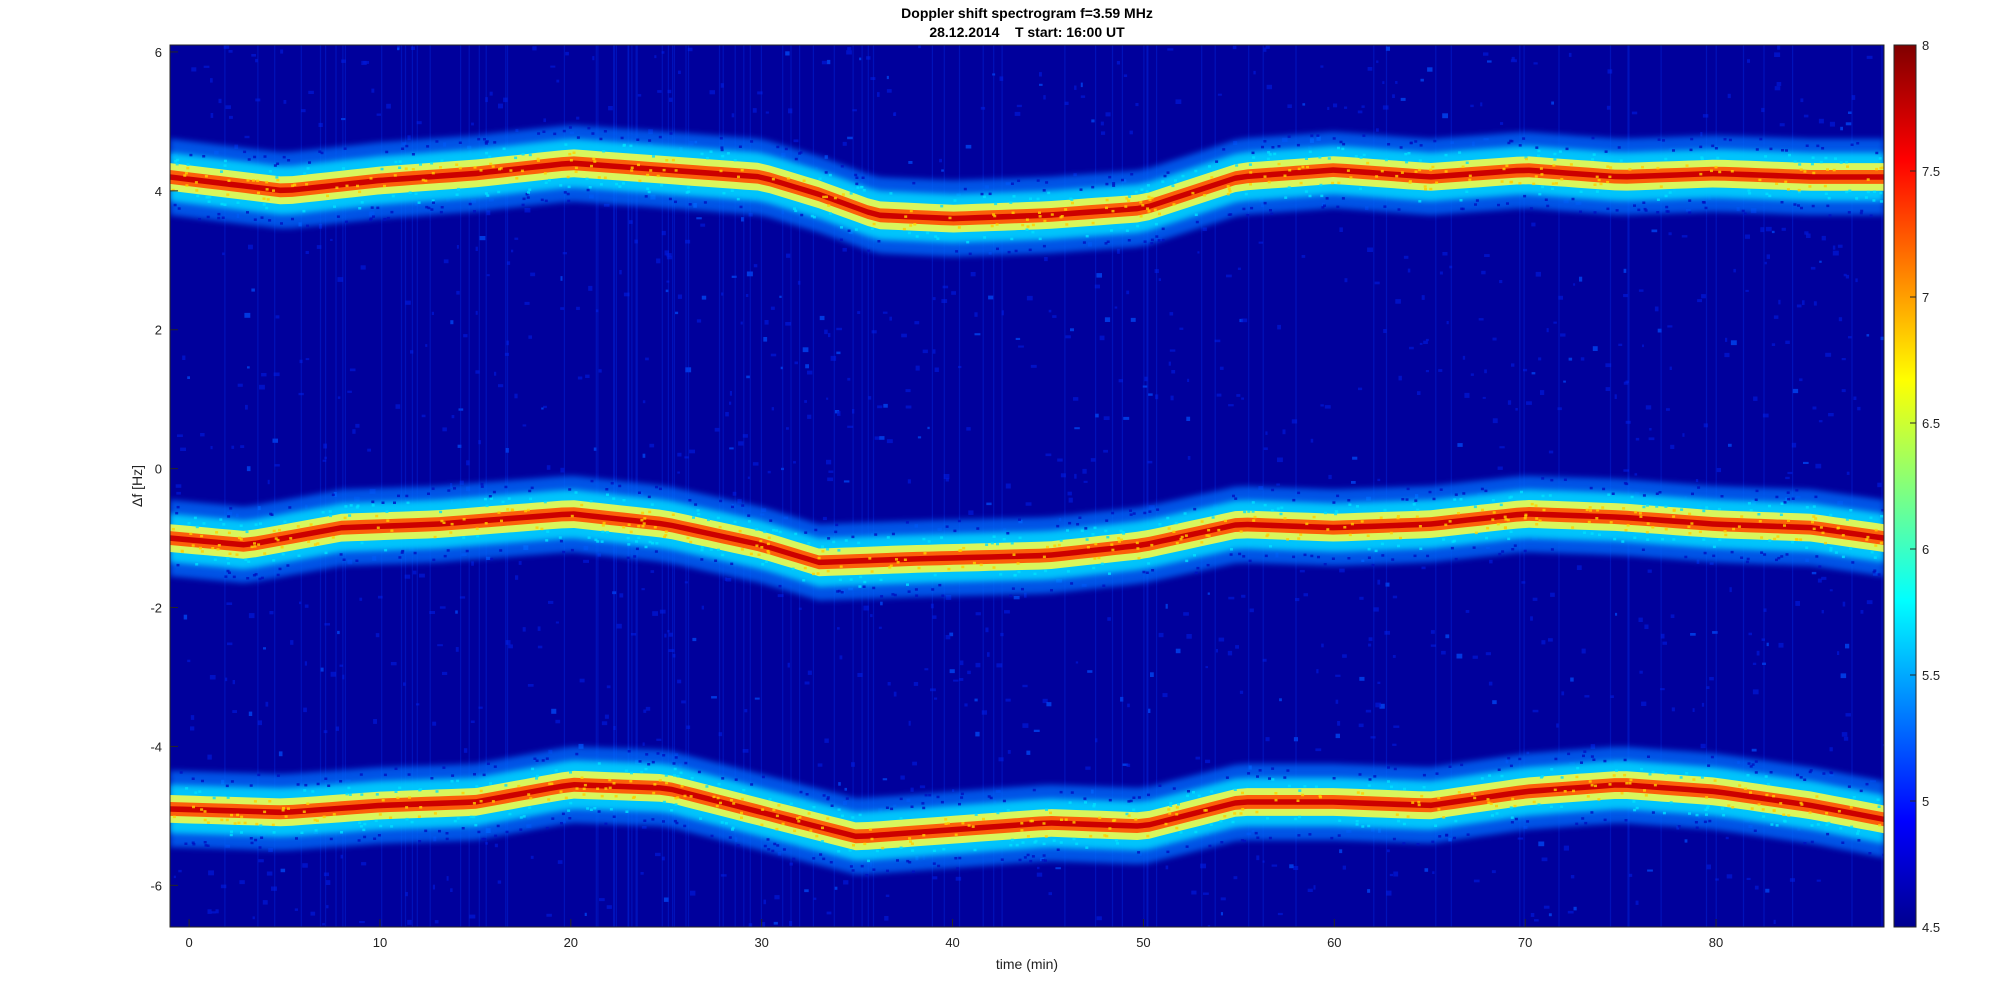 The image size is (2000, 995). What do you see at coordinates (1925, 297) in the screenshot?
I see `colorbar-tick-label: 7` at bounding box center [1925, 297].